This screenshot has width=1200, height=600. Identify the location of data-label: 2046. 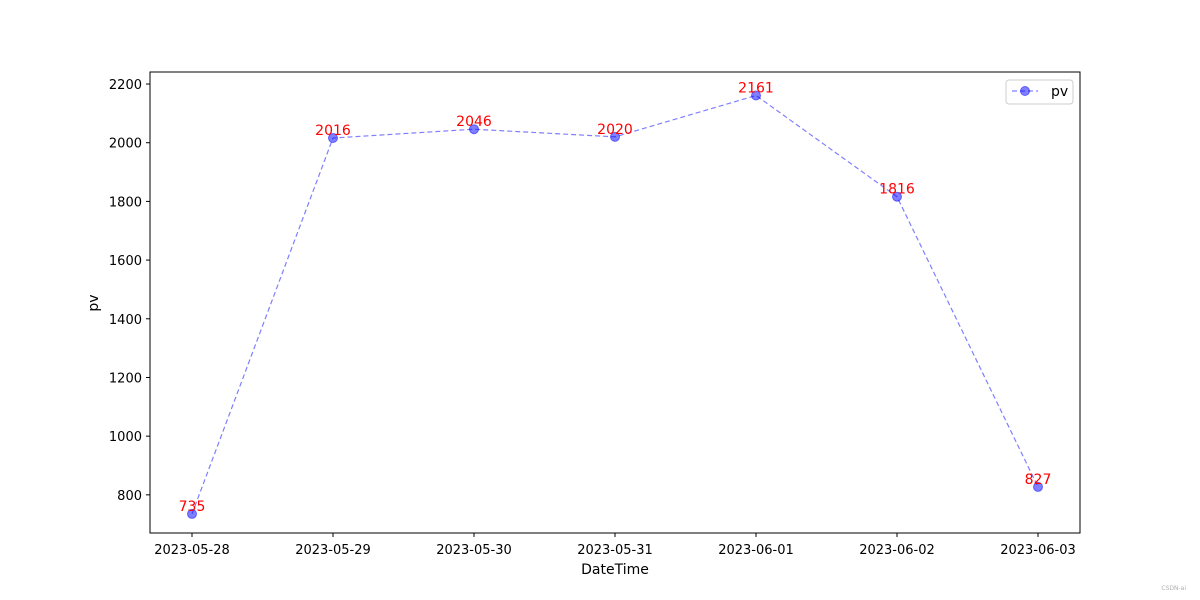
(474, 122).